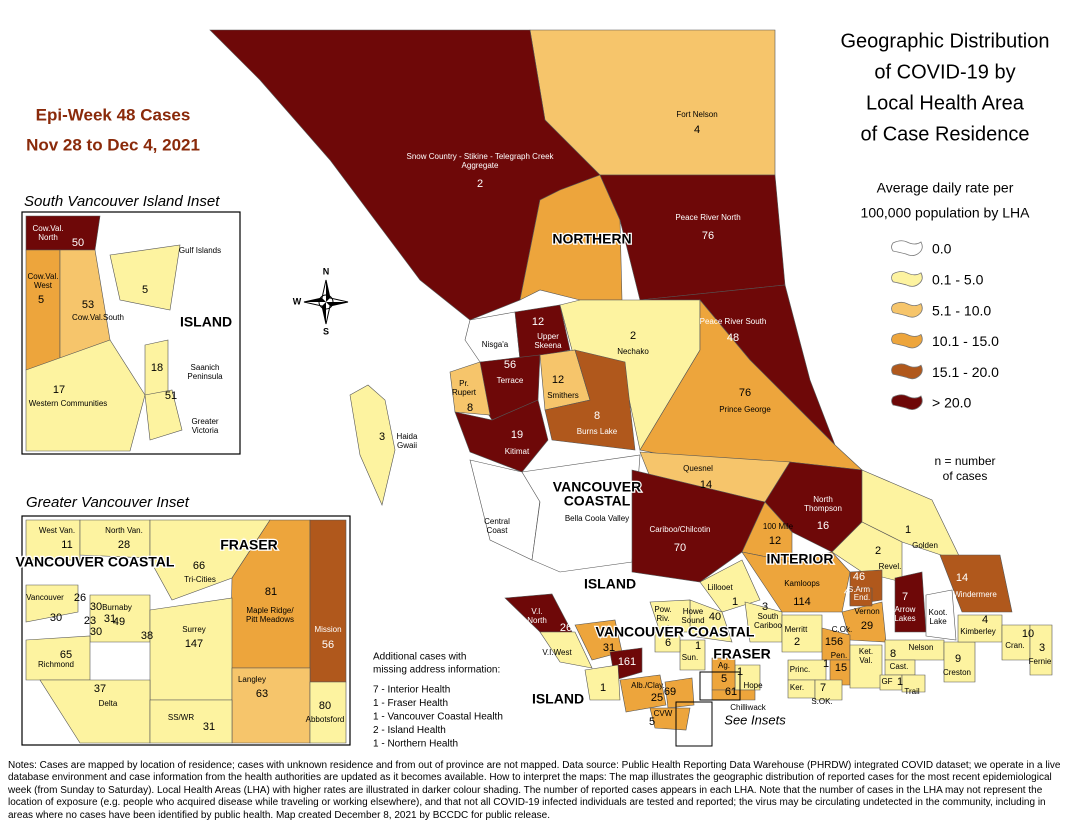 Image resolution: width=1080 pixels, height=835 pixels. Describe the element at coordinates (945, 41) in the screenshot. I see `map-title: Geographic Distribution` at that location.